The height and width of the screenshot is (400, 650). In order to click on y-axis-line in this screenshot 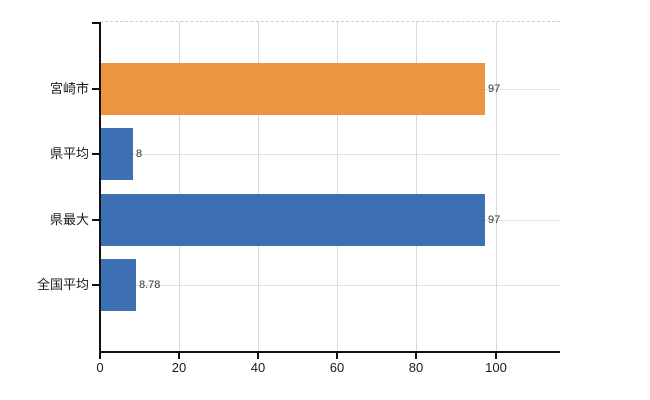, I will do `click(100, 187)`.